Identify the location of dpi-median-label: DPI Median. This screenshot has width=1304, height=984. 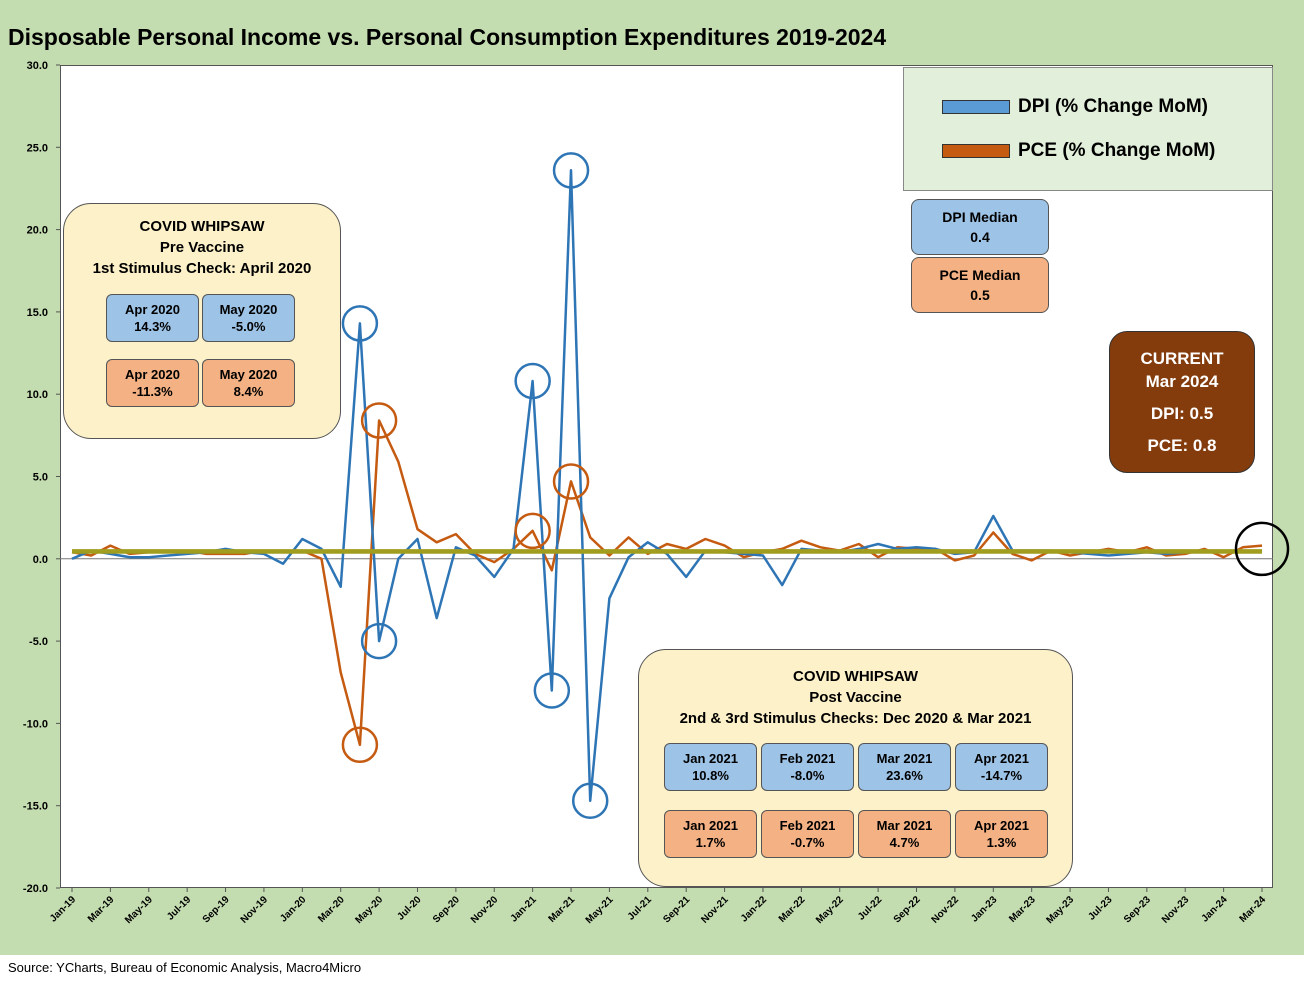
(980, 217).